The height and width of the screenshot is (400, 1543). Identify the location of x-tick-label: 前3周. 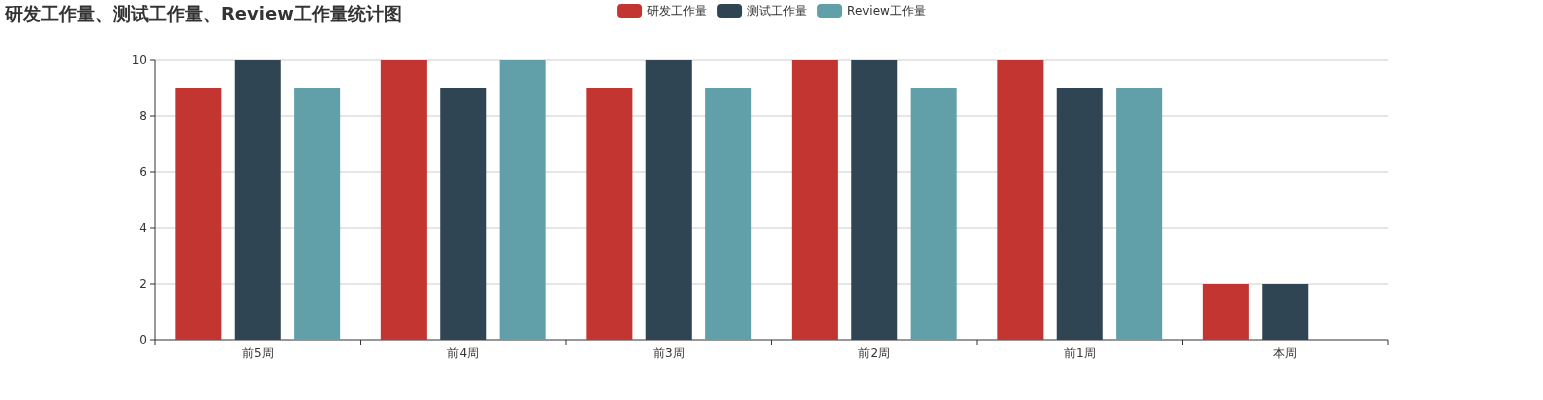
(668, 353).